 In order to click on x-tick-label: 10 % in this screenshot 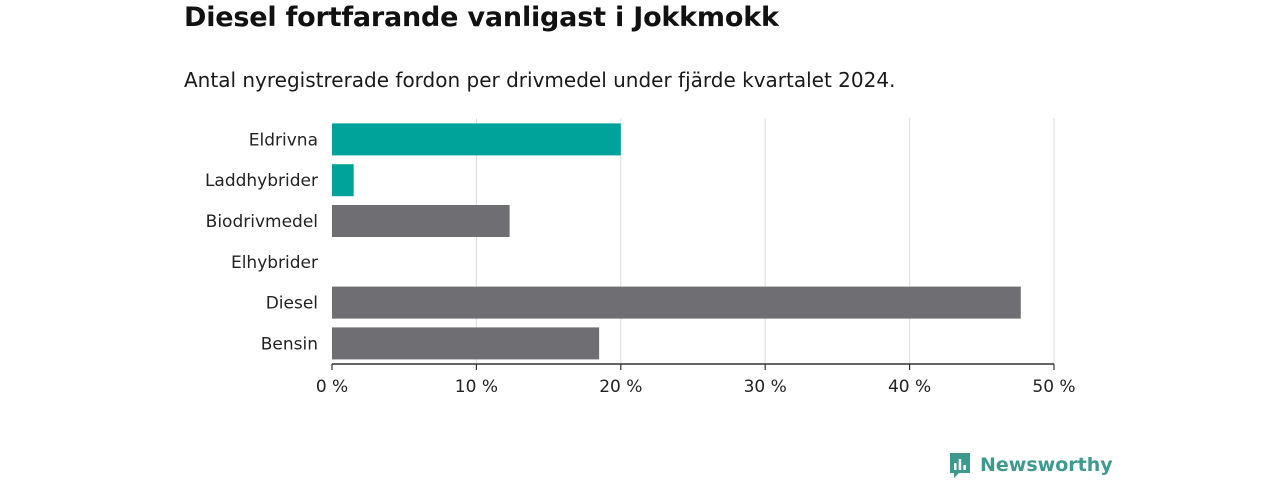, I will do `click(476, 387)`.